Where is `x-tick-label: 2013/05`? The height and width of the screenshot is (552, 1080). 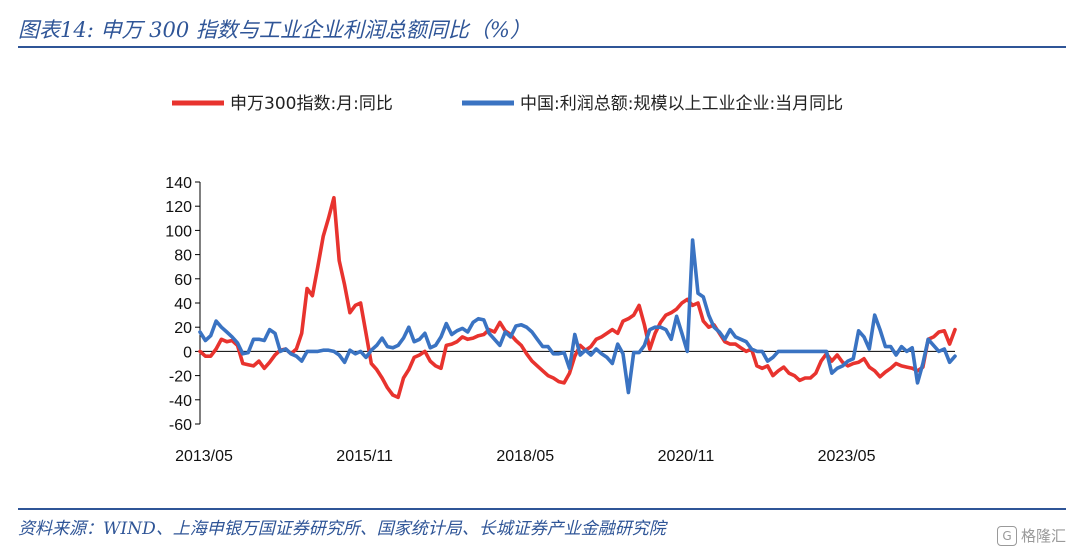 x-tick-label: 2013/05 is located at coordinates (204, 456).